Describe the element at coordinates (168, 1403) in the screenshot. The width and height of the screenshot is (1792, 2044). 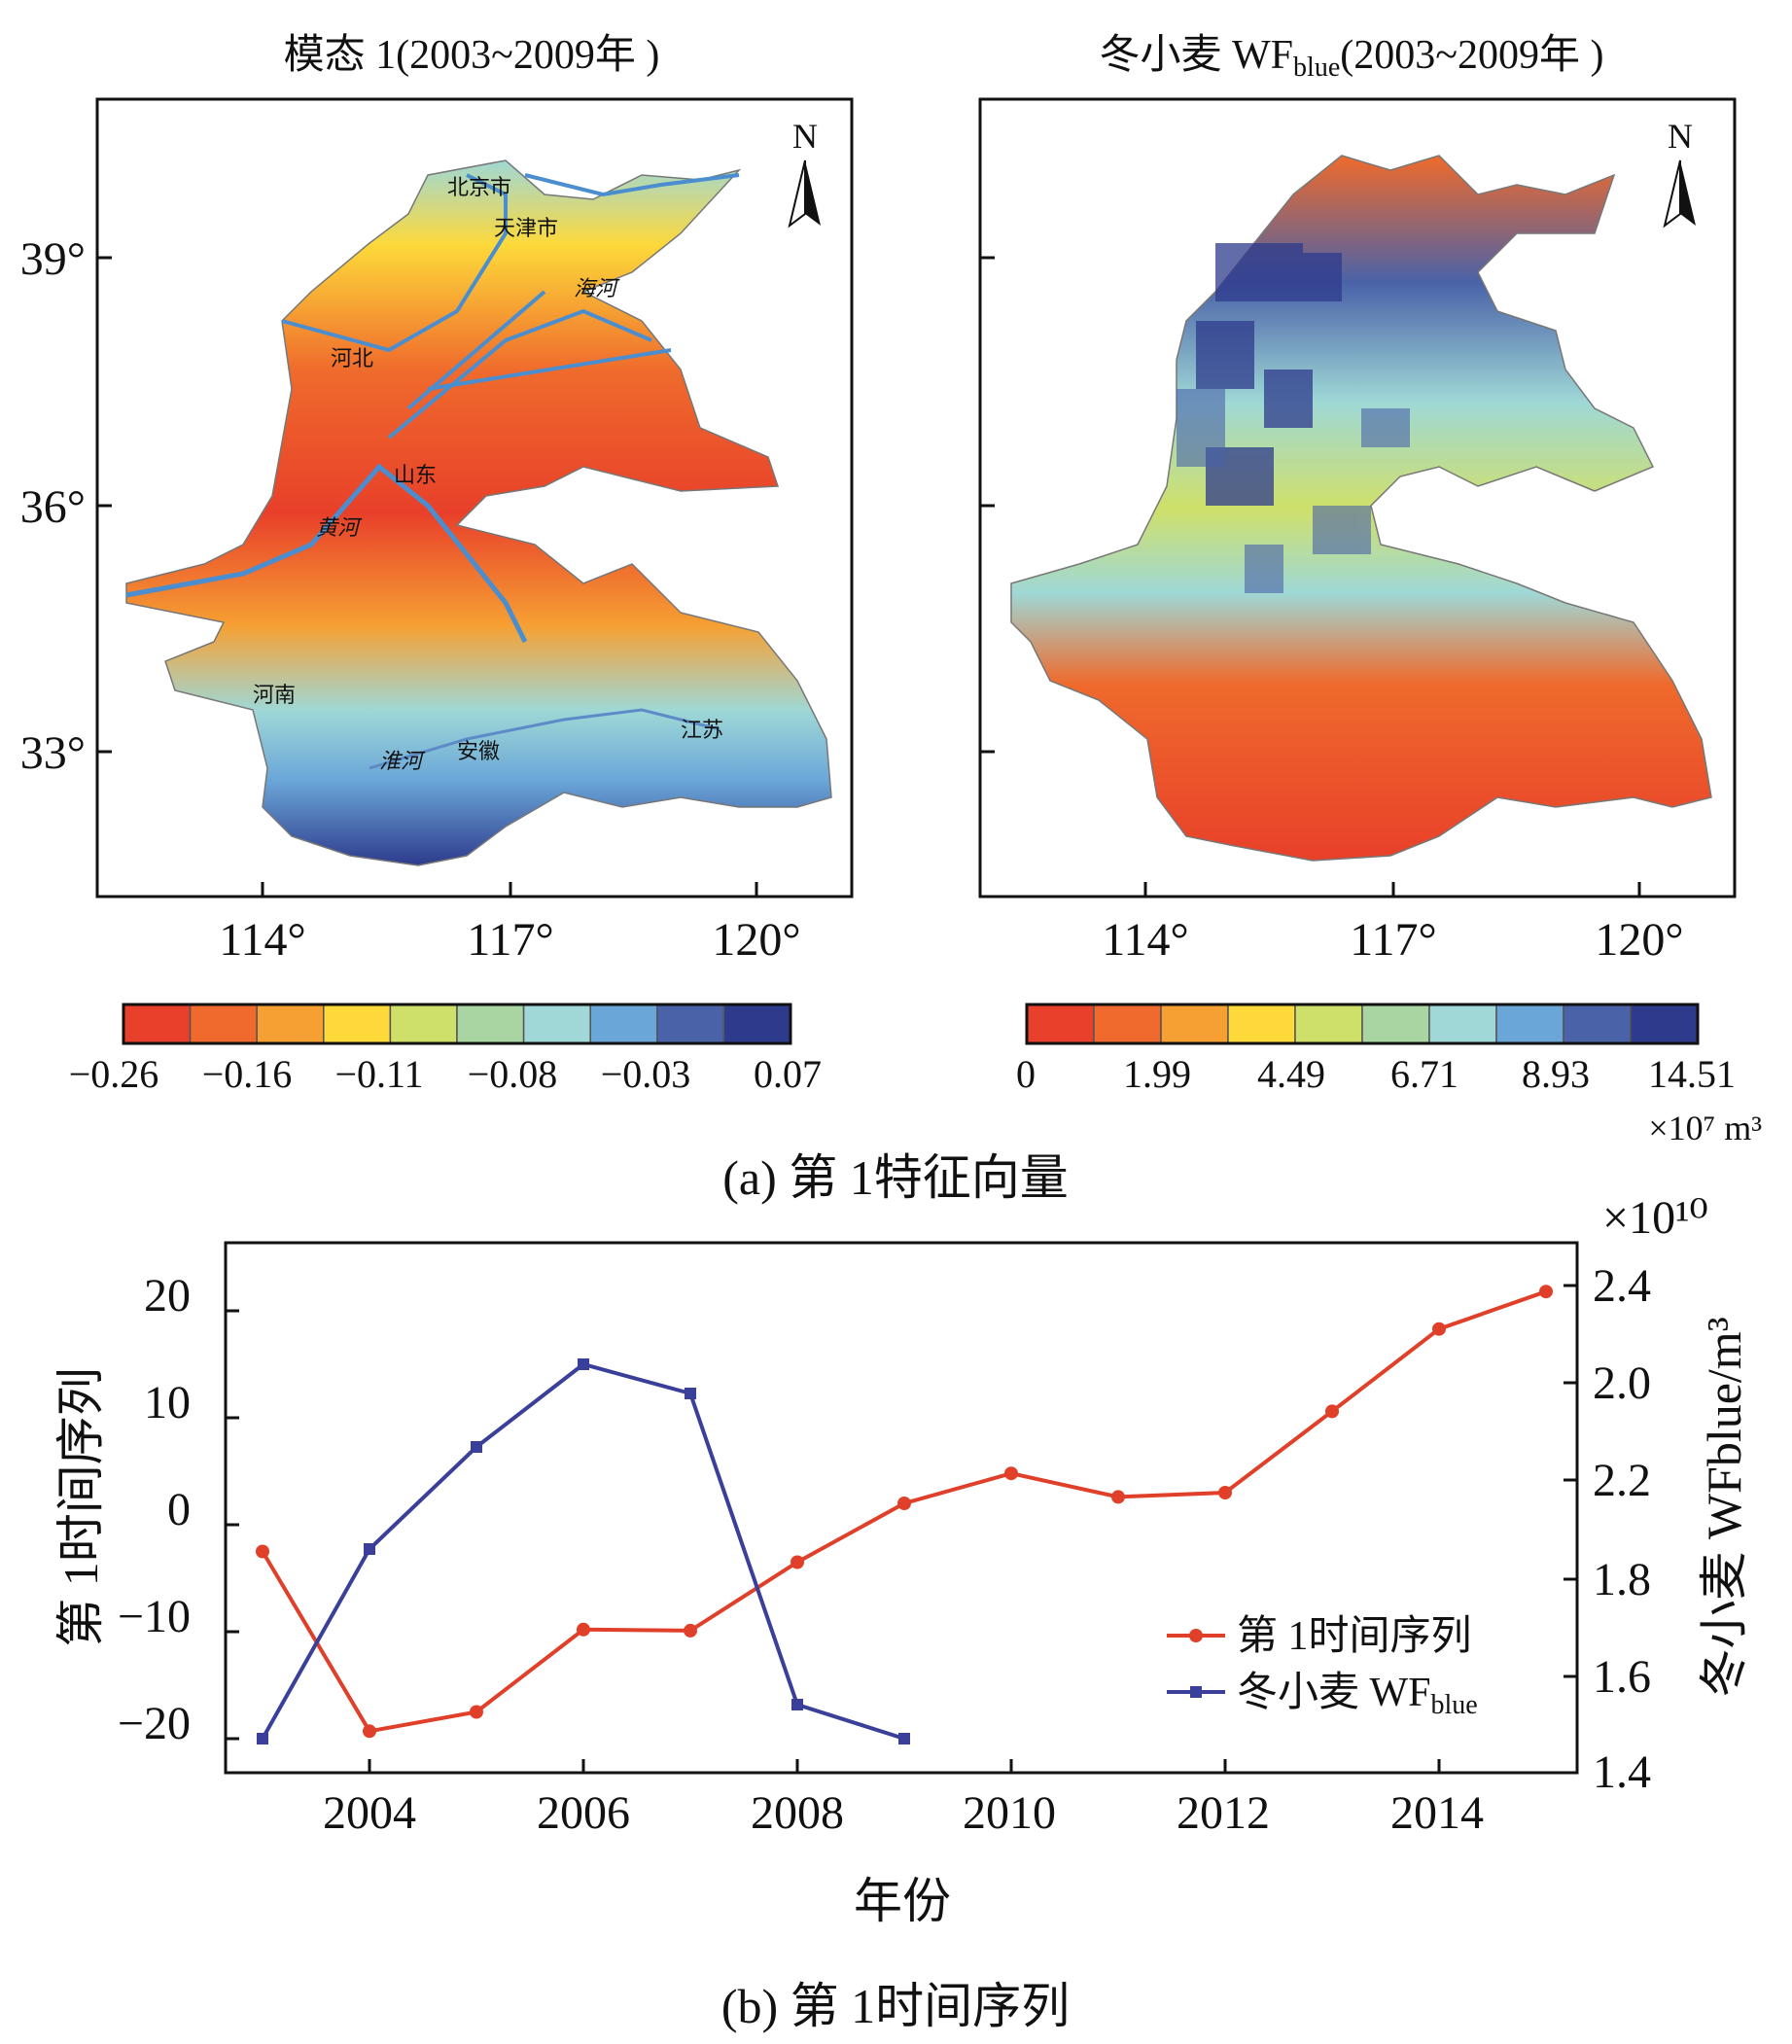
I see `left-tick-label: 10` at that location.